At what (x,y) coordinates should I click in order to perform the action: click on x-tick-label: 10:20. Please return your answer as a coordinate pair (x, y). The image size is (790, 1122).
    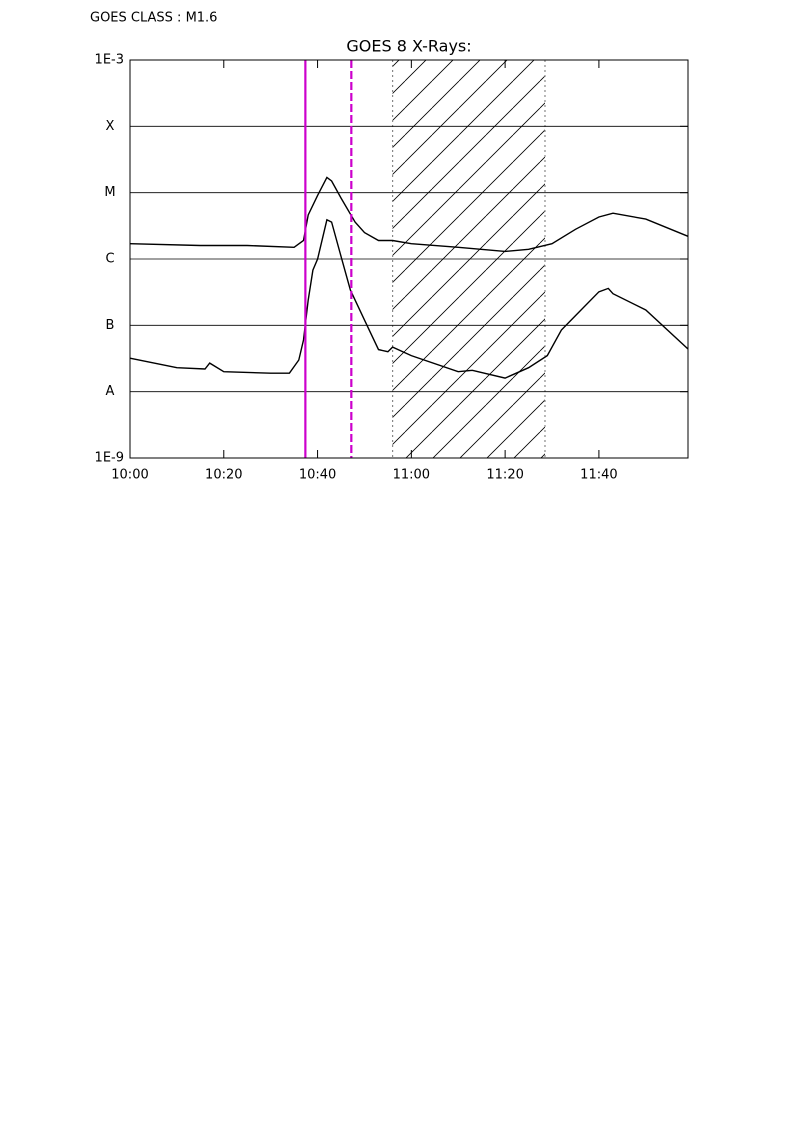
    Looking at the image, I should click on (223, 475).